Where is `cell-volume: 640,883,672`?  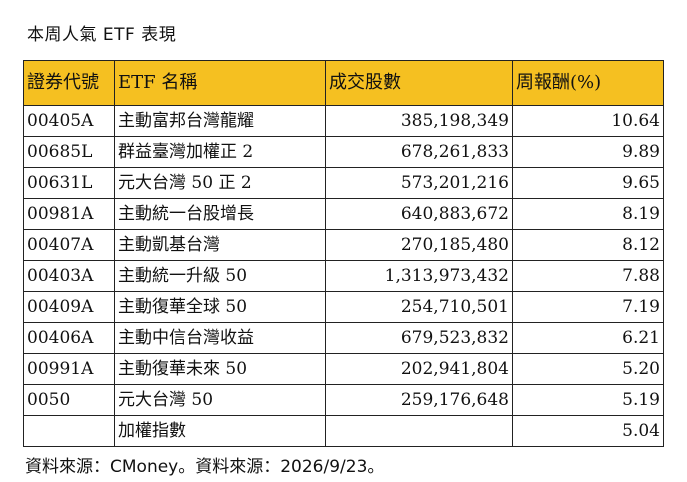 cell-volume: 640,883,672 is located at coordinates (419, 214).